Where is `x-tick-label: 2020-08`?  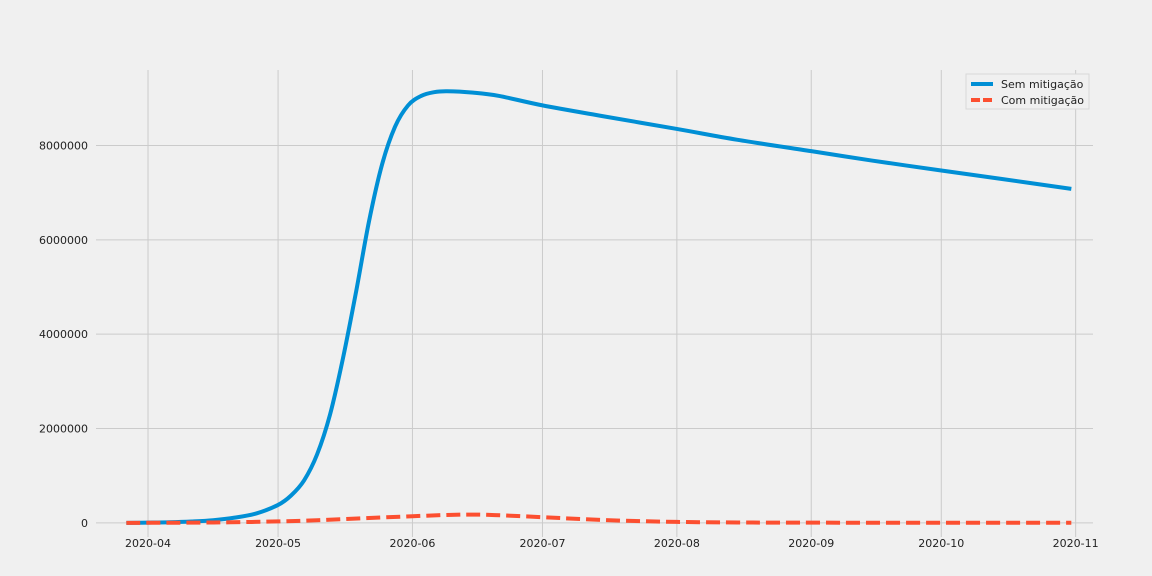 x-tick-label: 2020-08 is located at coordinates (677, 543).